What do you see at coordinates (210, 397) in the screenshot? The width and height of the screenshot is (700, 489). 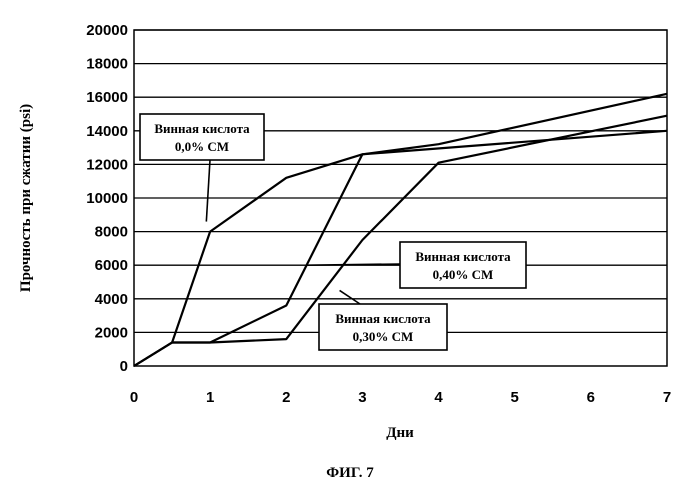 I see `x-tick-label: 1` at bounding box center [210, 397].